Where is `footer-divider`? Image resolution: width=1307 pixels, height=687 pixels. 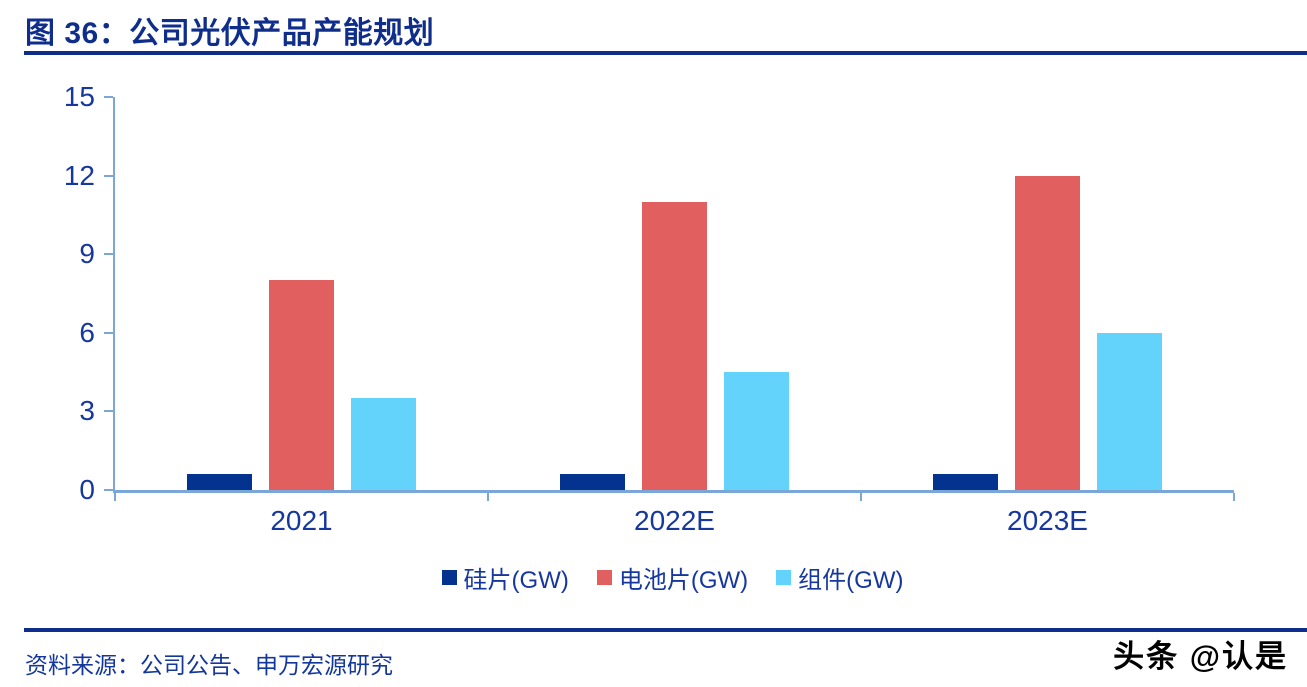
footer-divider is located at coordinates (665, 630).